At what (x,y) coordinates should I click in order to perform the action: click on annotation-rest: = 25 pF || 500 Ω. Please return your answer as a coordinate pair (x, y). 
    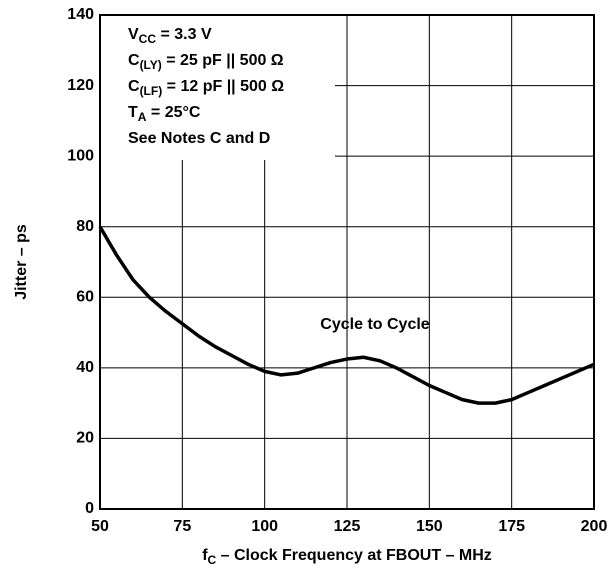
    Looking at the image, I should click on (223, 60).